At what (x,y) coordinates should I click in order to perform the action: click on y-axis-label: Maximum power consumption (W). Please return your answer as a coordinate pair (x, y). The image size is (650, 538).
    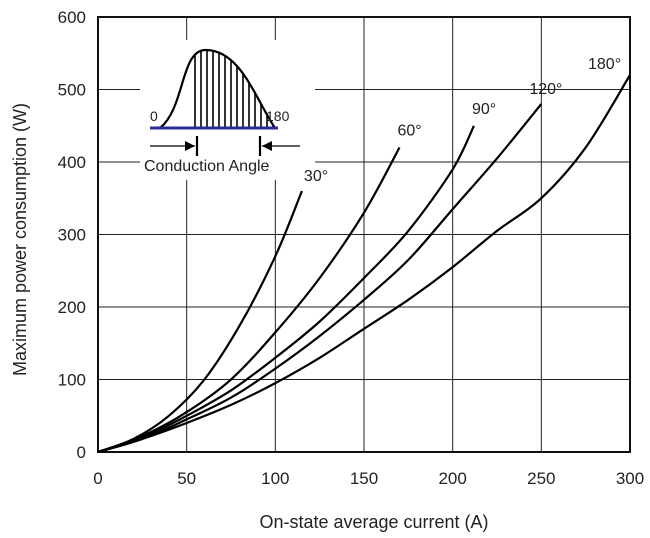
    Looking at the image, I should click on (20, 239).